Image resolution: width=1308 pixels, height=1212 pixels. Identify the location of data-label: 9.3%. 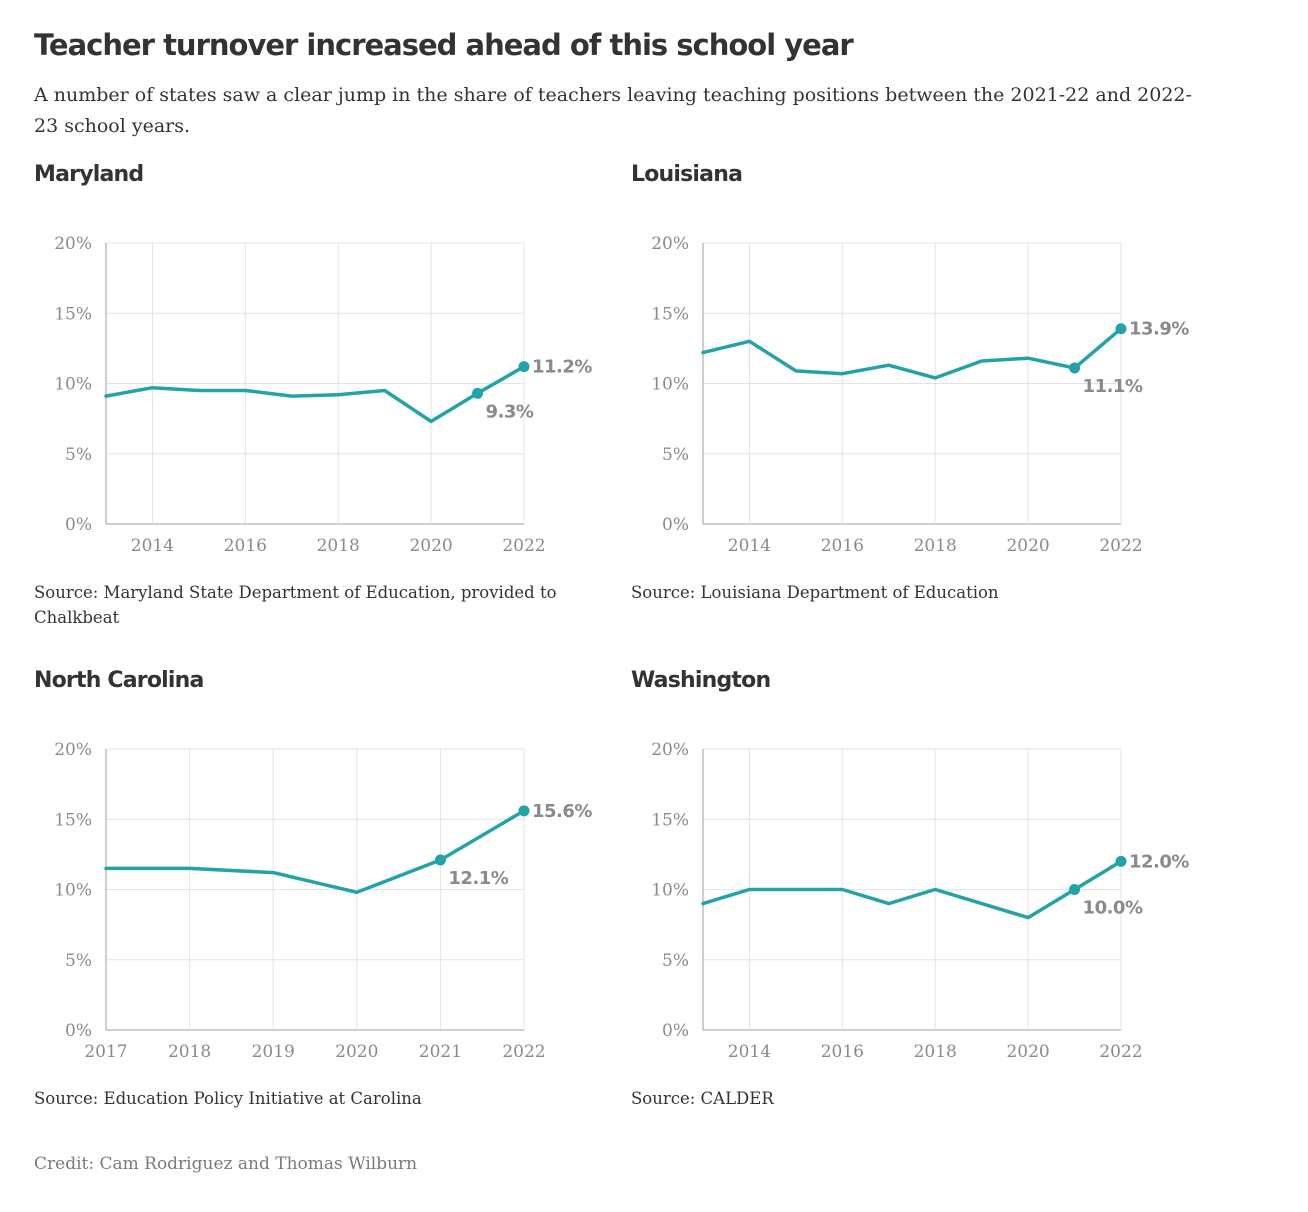
(510, 411).